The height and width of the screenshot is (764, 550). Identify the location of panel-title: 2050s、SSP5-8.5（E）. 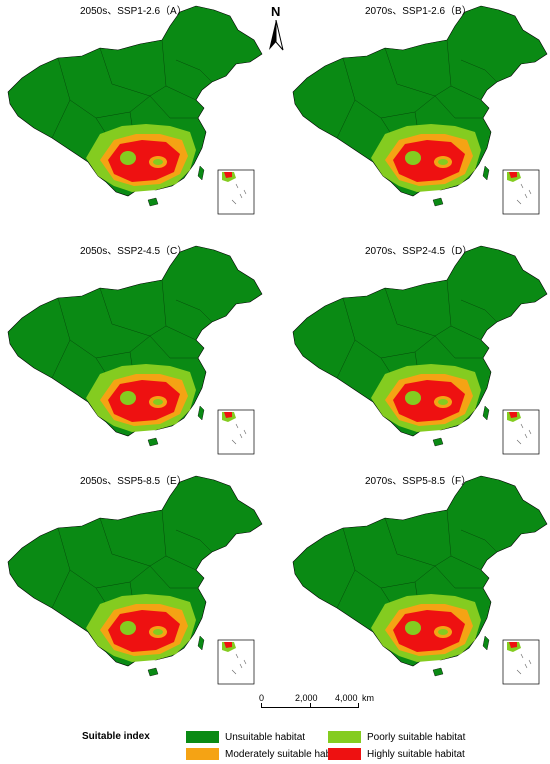
(133, 481).